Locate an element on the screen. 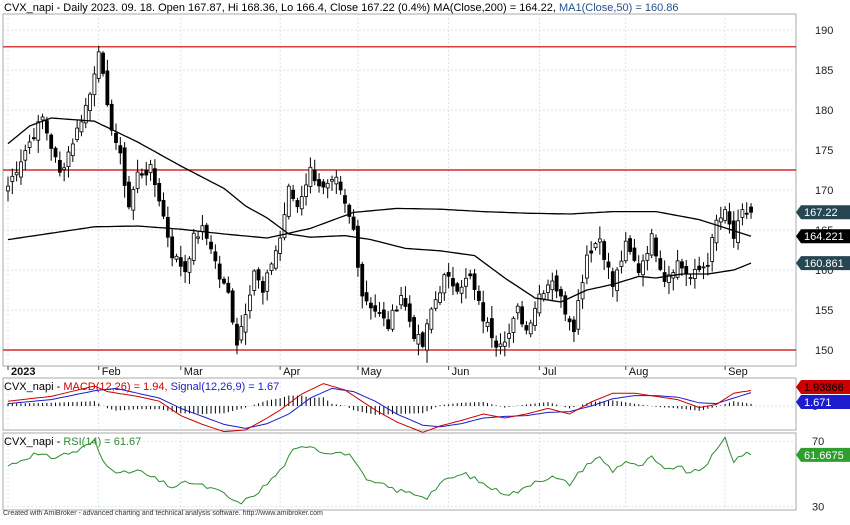 This screenshot has height=525, width=850. x-tick-label: Sep is located at coordinates (738, 372).